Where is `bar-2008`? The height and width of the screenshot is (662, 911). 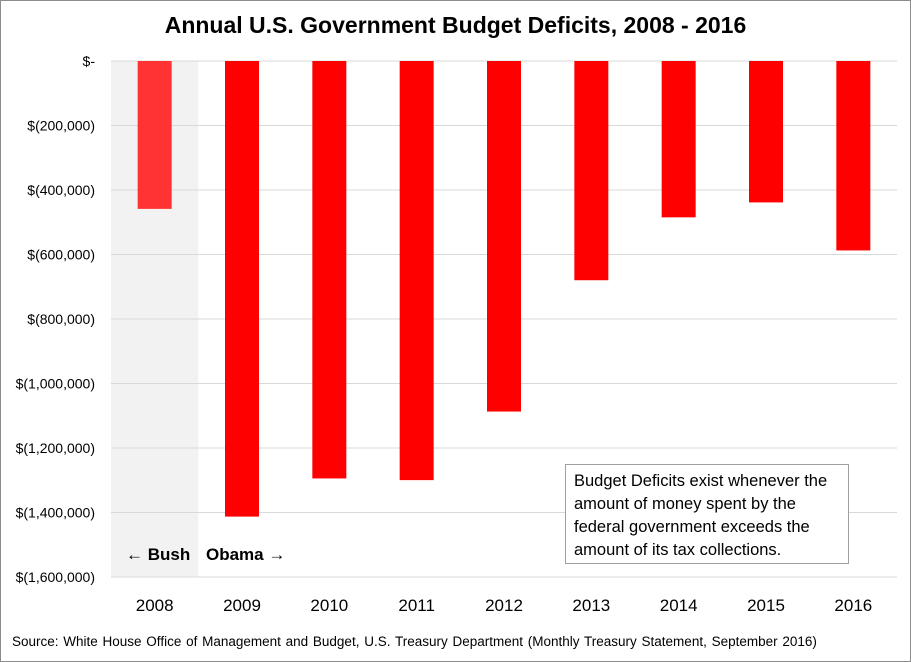 bar-2008 is located at coordinates (154, 135).